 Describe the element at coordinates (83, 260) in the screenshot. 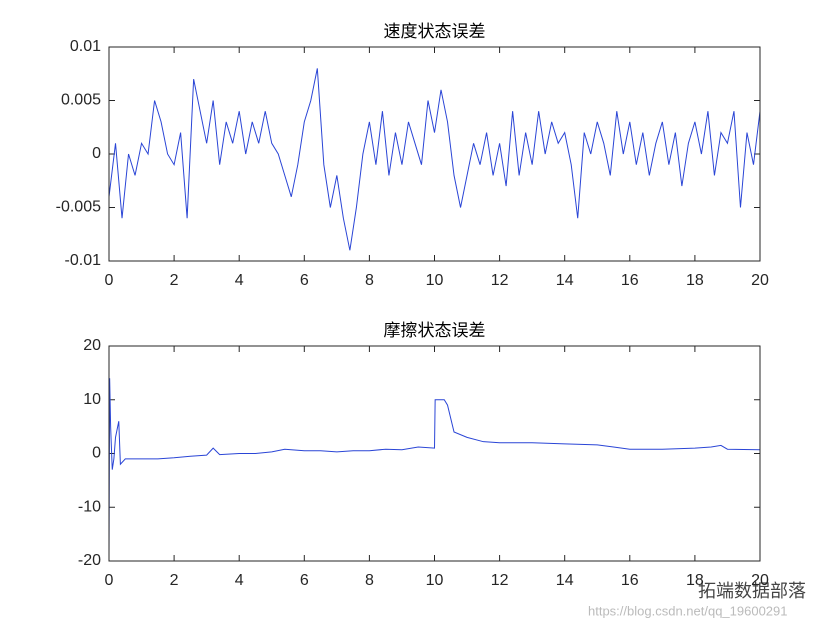

I see `y-tick-label: -0.01` at that location.